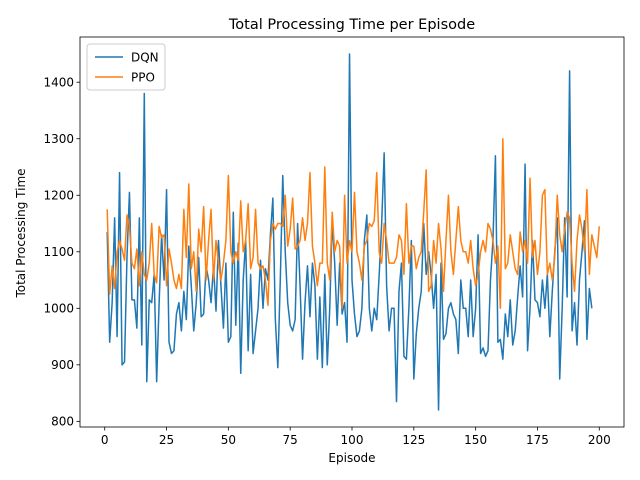 The image size is (640, 480). Describe the element at coordinates (105, 440) in the screenshot. I see `x-tick-label: 0` at that location.